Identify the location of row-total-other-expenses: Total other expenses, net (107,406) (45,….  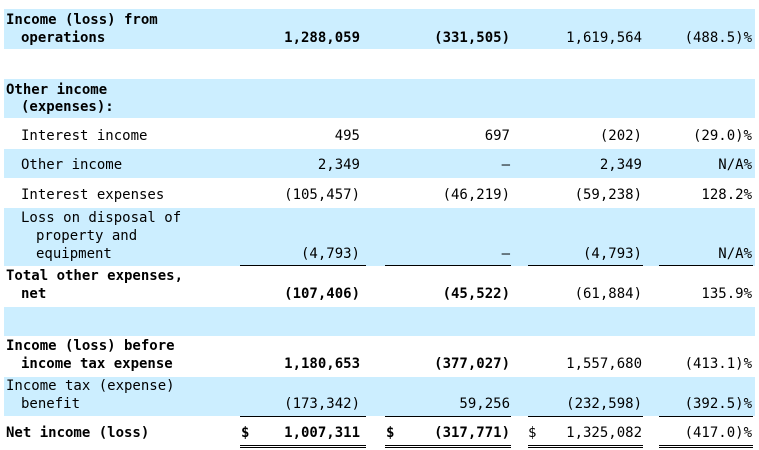
(379, 286).